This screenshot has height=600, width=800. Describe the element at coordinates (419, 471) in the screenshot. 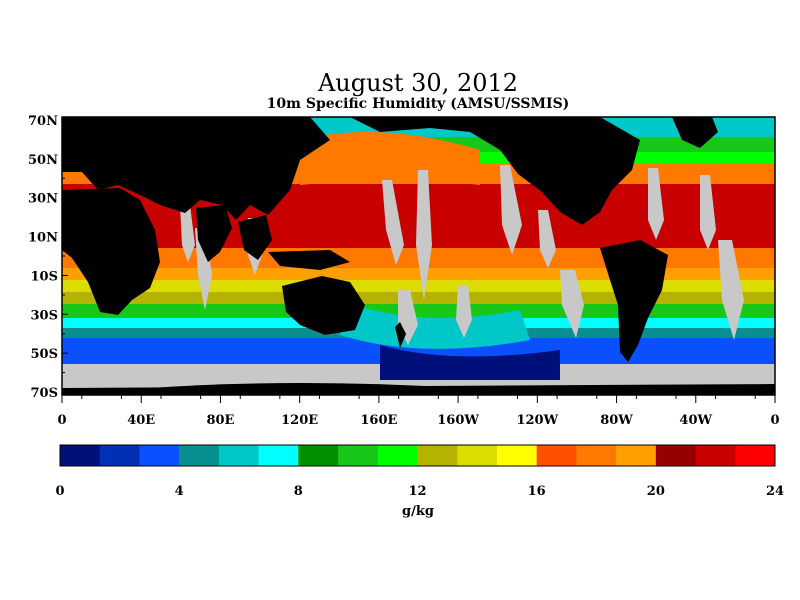

I see `colorbar: 0 4 8 12 16 20 24` at that location.